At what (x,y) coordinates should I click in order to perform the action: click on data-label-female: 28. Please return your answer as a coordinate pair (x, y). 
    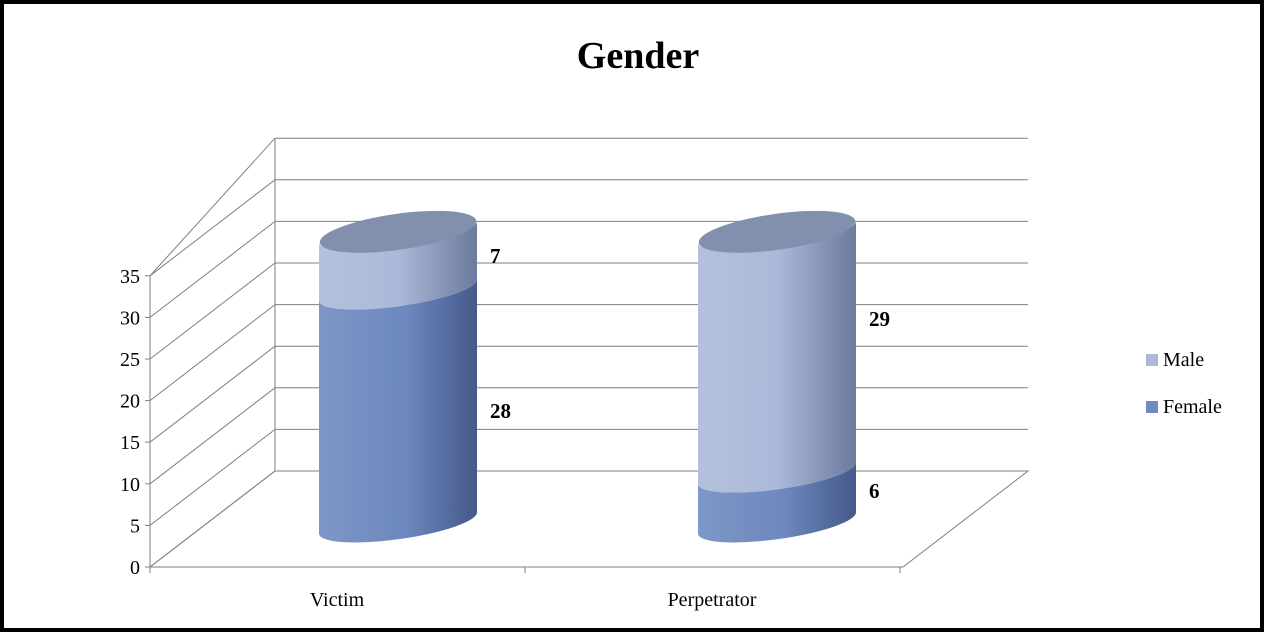
    Looking at the image, I should click on (500, 411).